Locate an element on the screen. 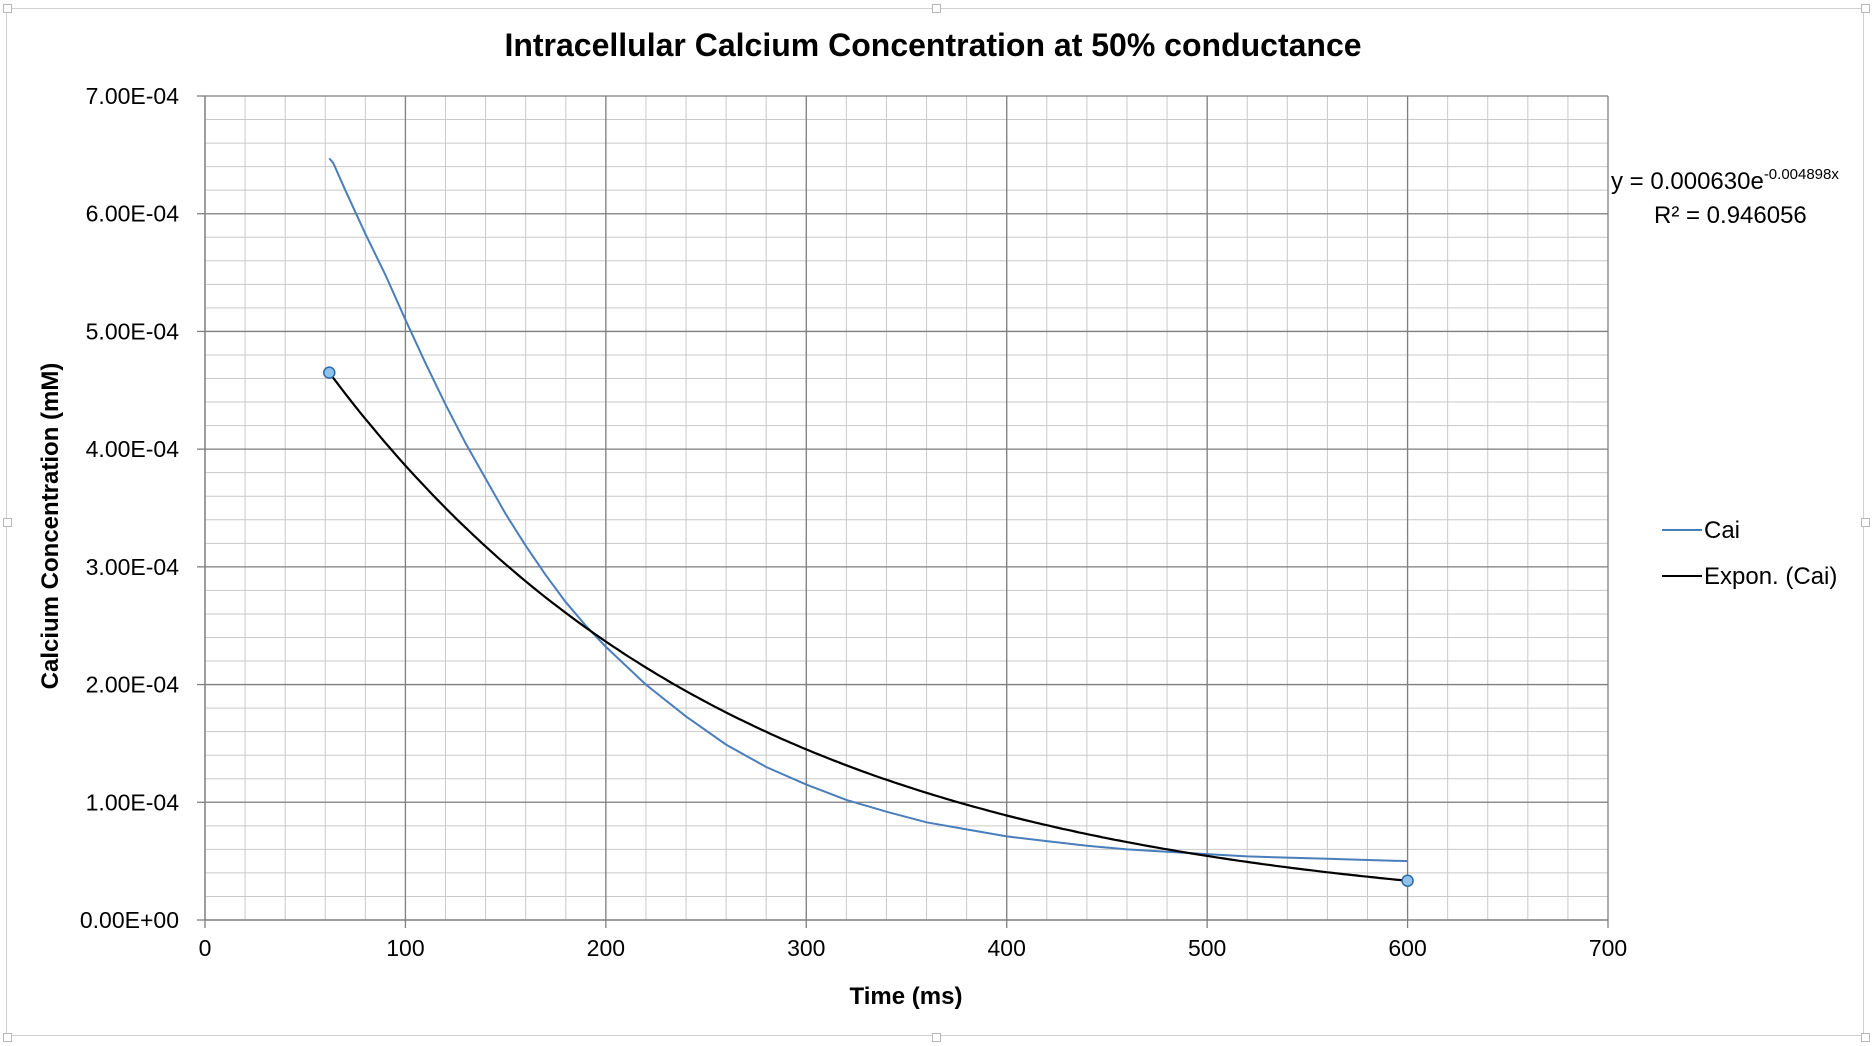 This screenshot has height=1046, width=1872. y-tick-label: 7.00E-04 is located at coordinates (133, 96).